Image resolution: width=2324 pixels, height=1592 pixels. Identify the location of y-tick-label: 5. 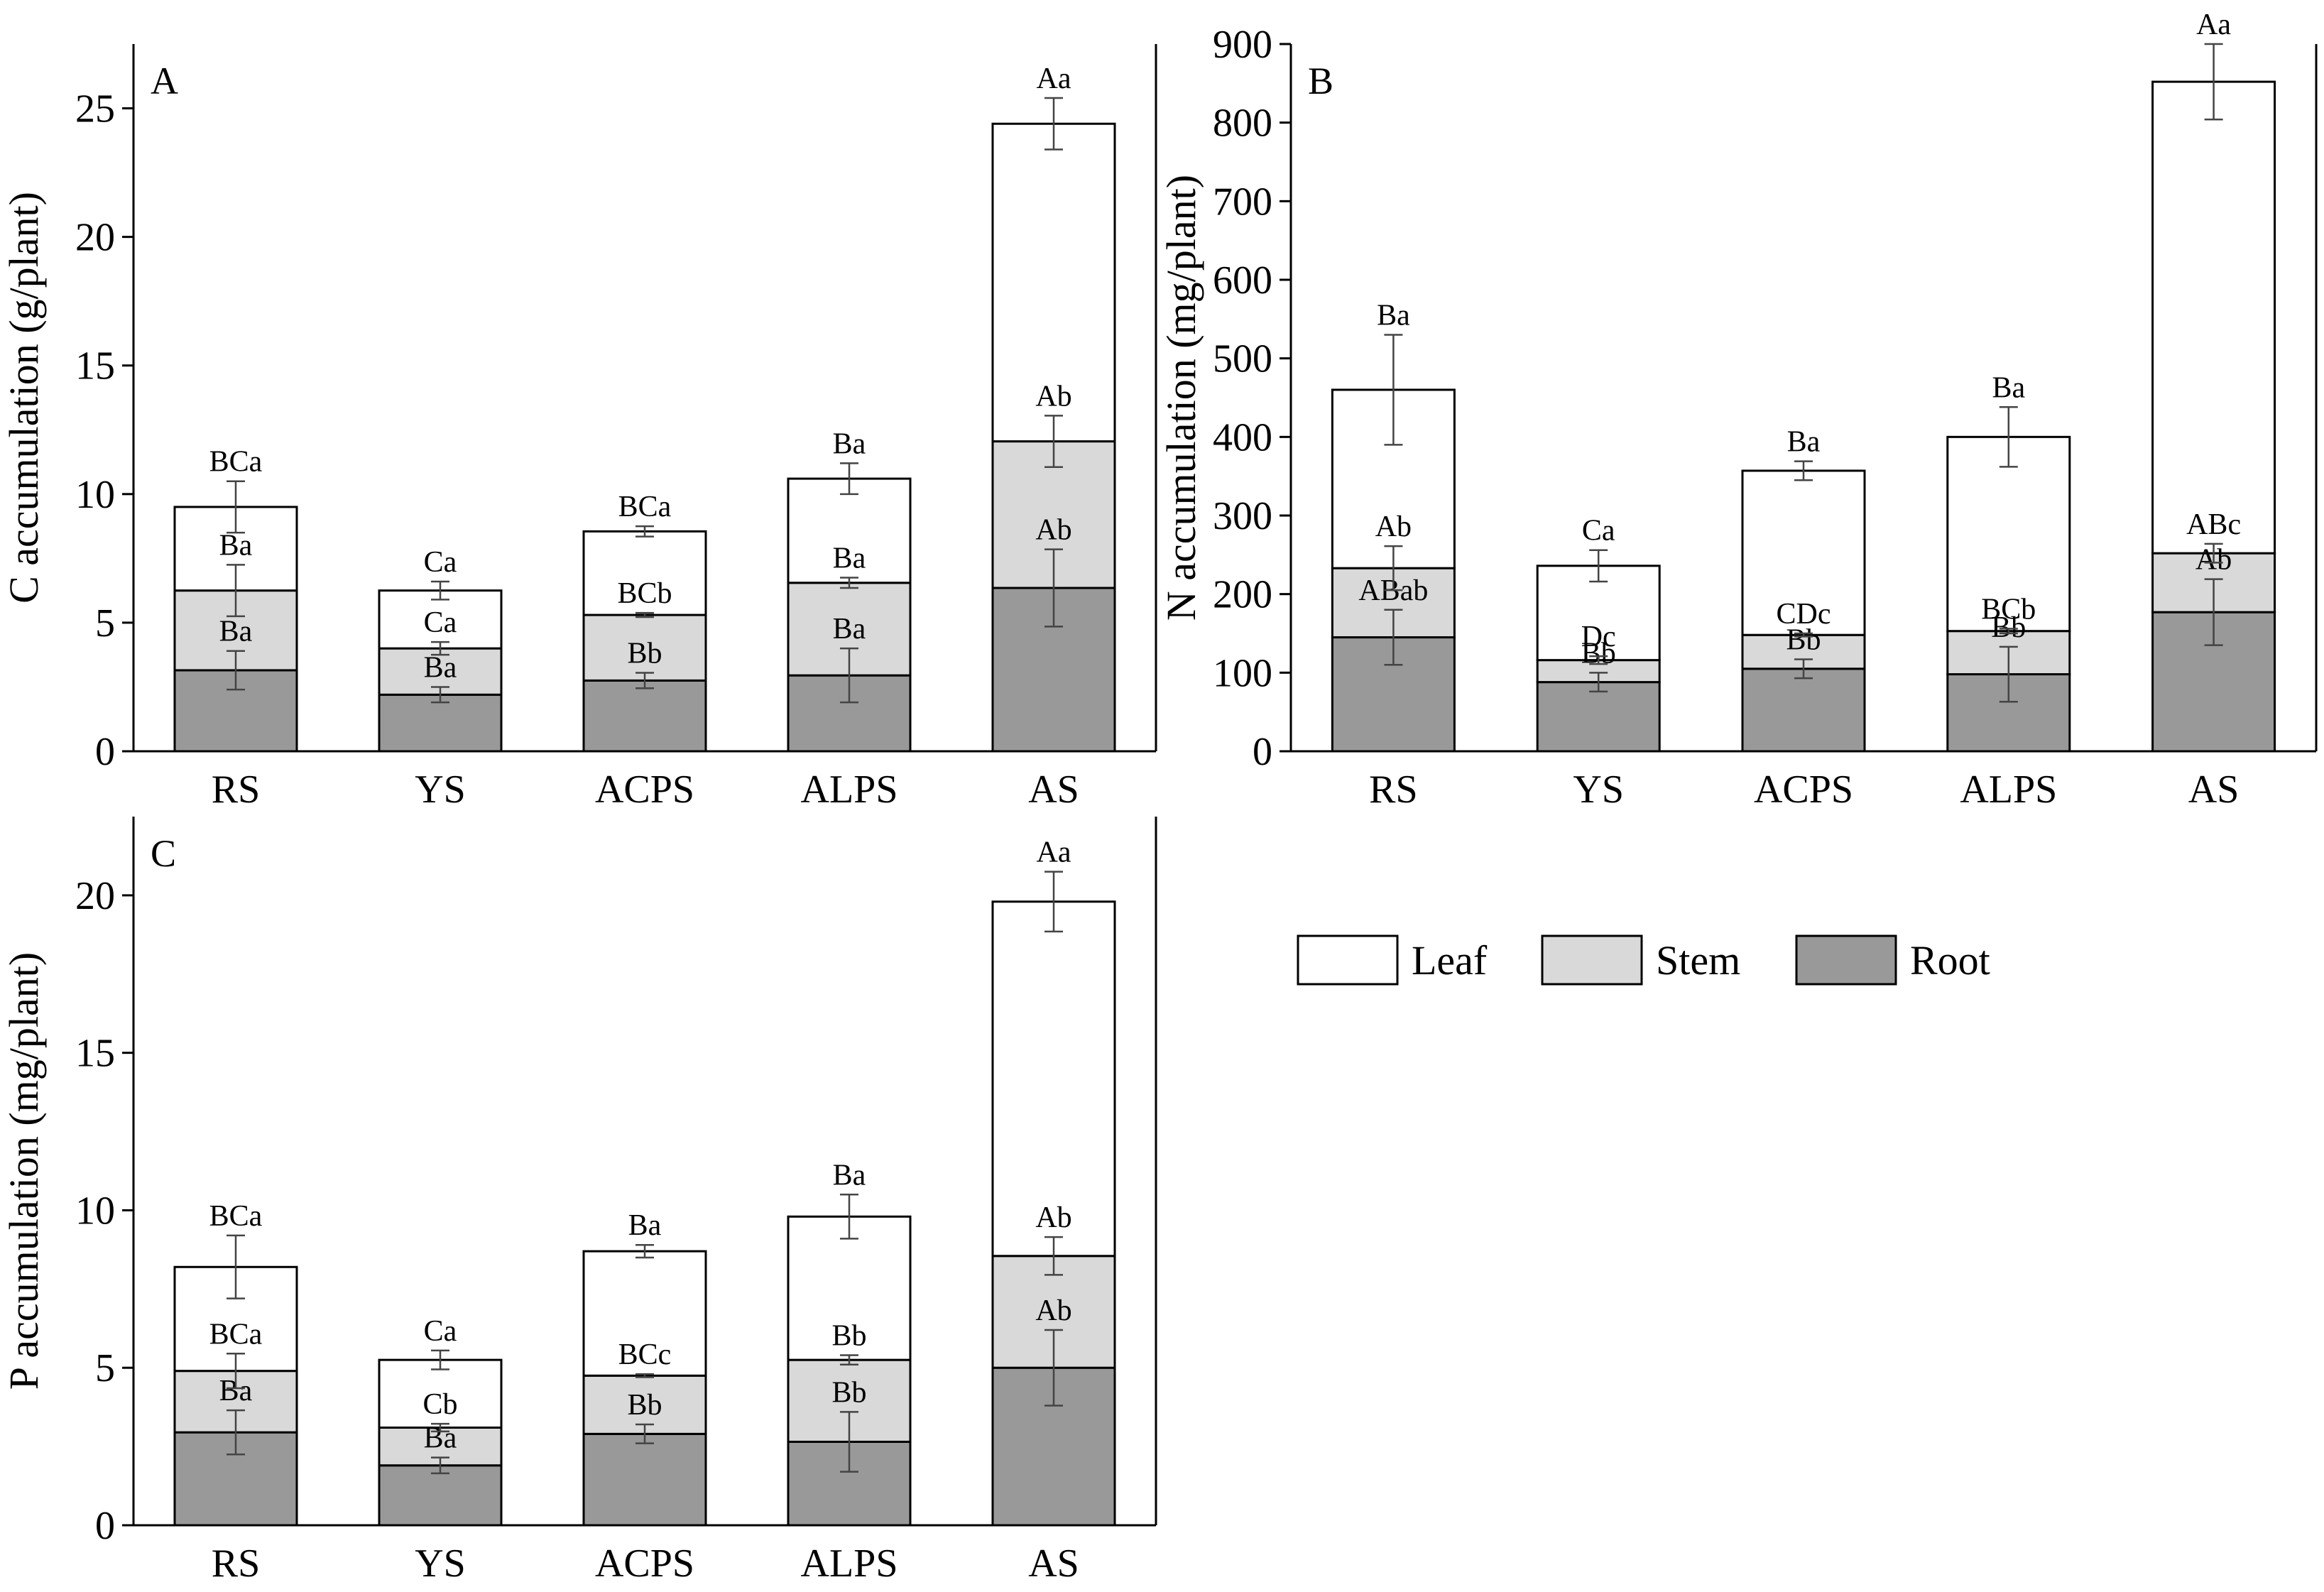
(105, 623).